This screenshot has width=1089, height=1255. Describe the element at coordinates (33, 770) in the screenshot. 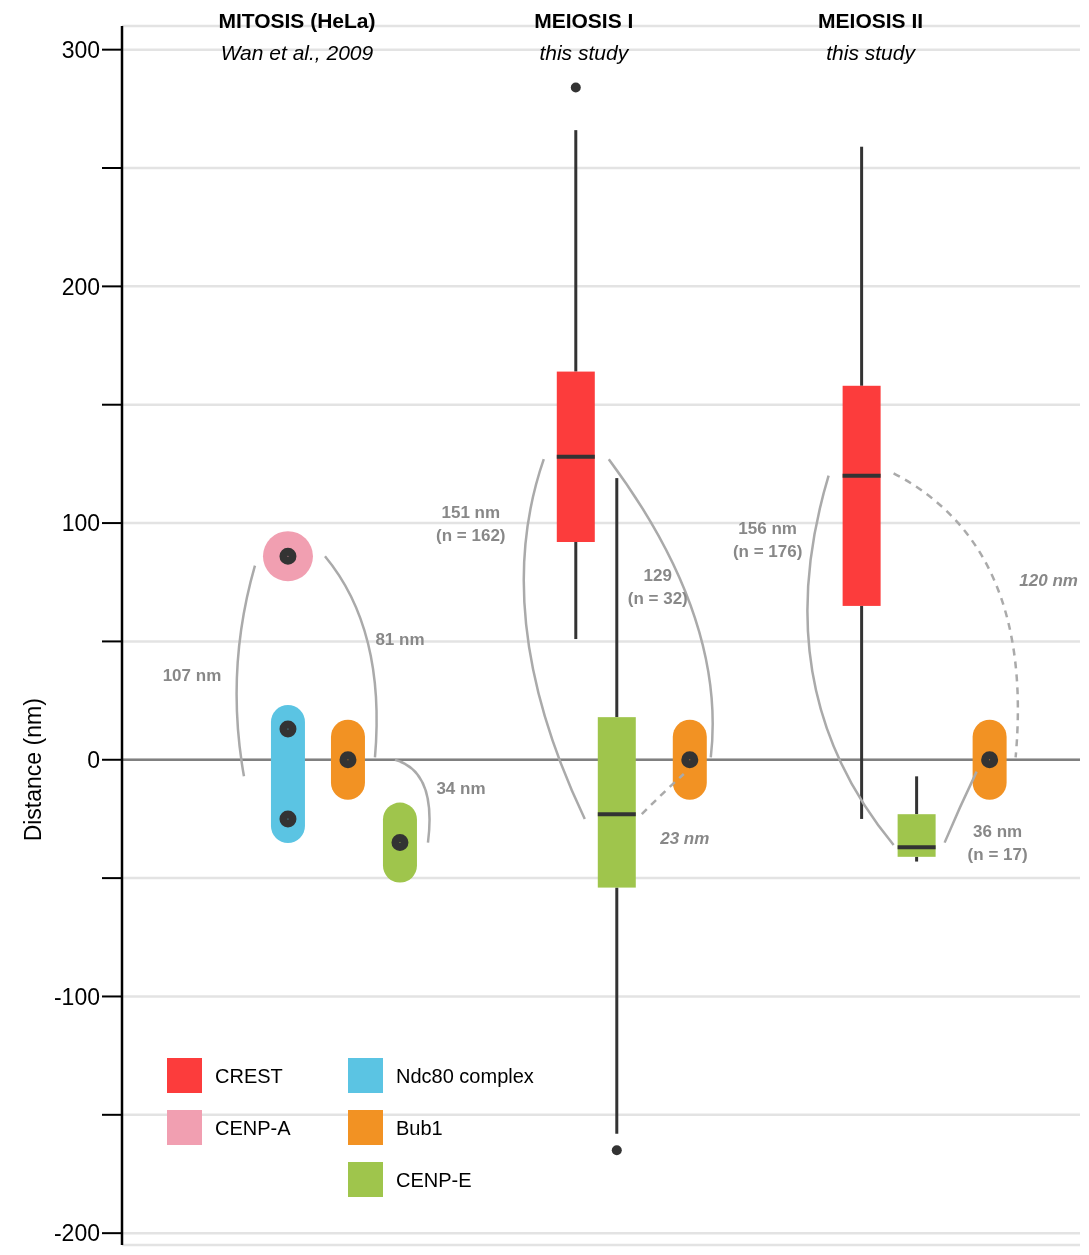

I see `y-axis-title: Distance (nm)` at that location.